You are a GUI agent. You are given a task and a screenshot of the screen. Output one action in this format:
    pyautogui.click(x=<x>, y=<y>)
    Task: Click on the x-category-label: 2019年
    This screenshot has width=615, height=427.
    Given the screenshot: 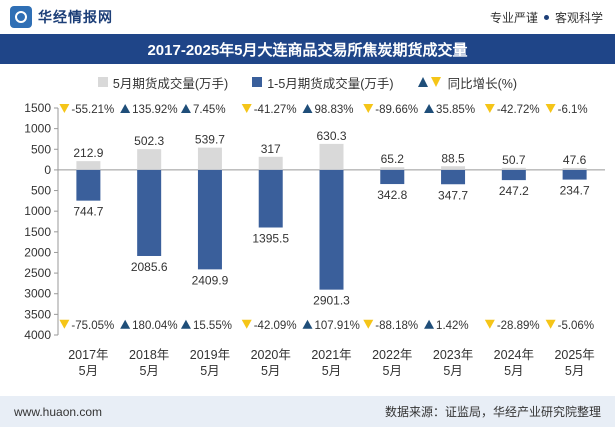 What is the action you would take?
    pyautogui.click(x=210, y=355)
    